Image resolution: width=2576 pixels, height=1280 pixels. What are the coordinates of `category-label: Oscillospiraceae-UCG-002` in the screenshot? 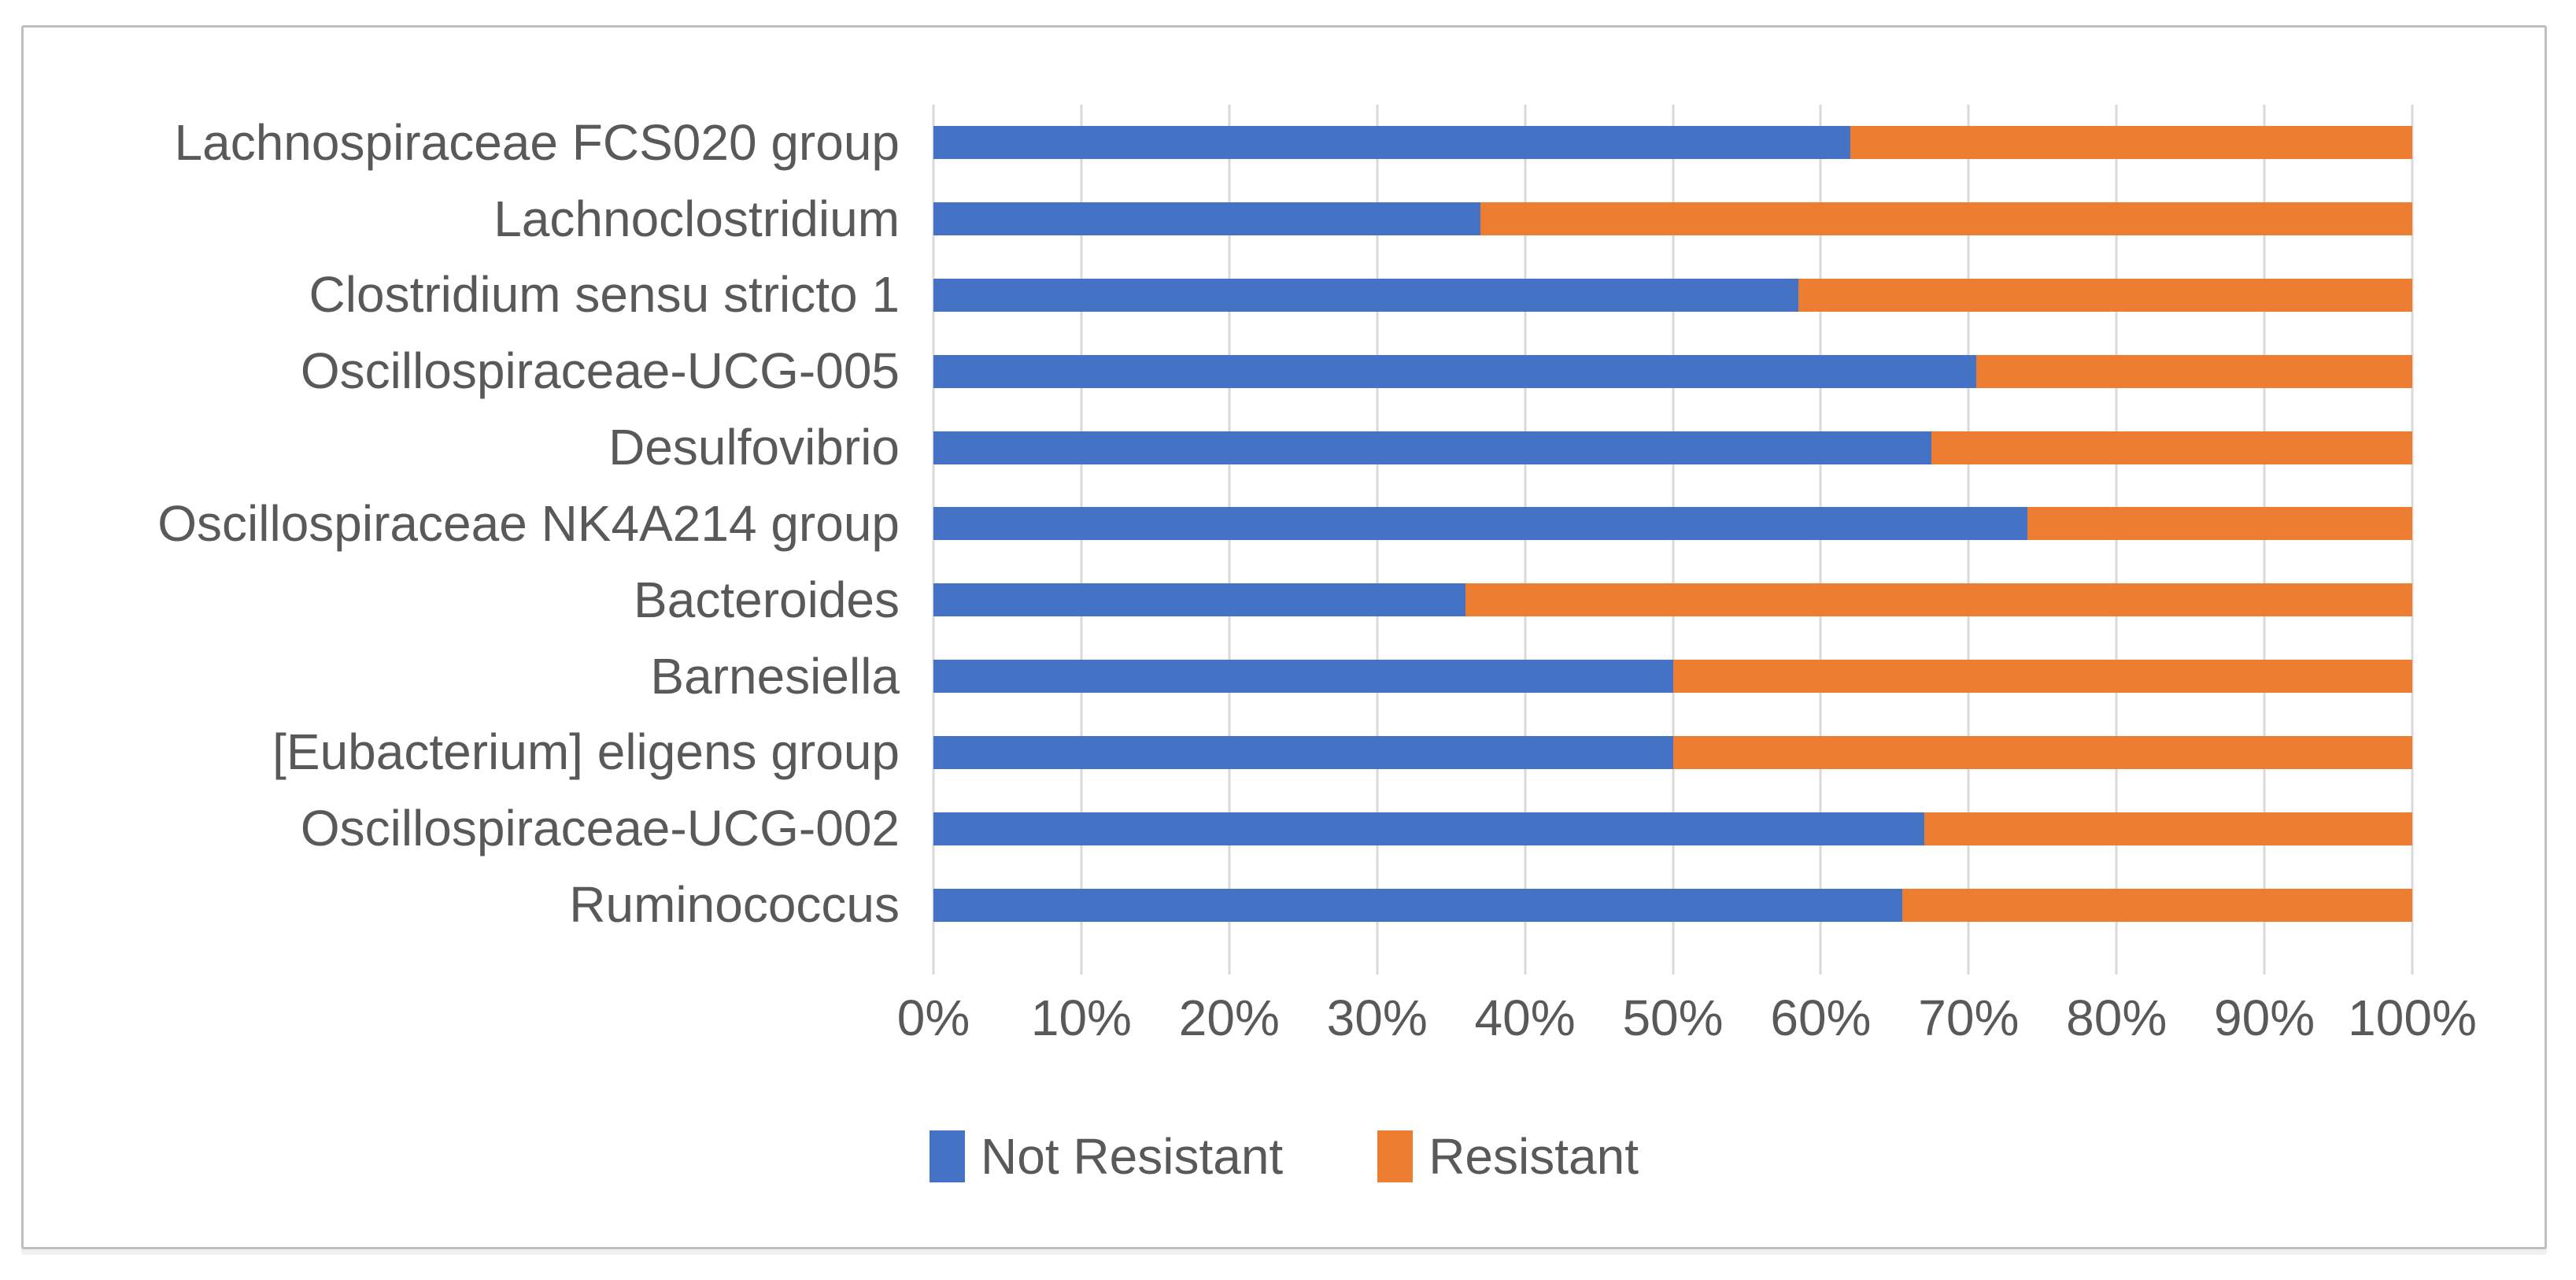 It's located at (600, 828).